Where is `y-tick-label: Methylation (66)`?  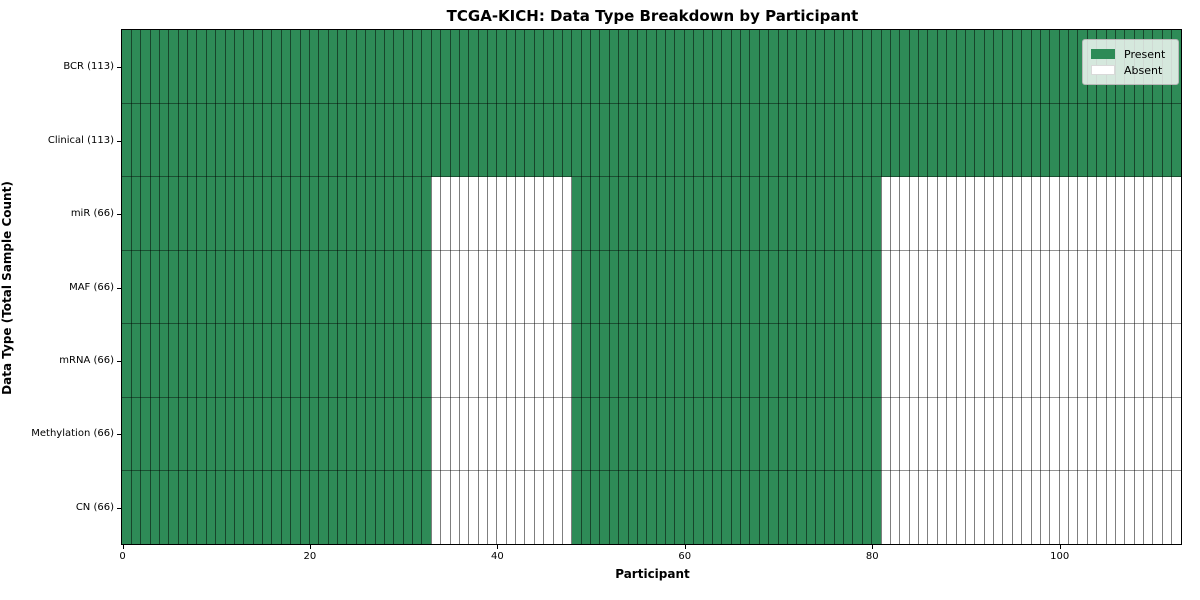
y-tick-label: Methylation (66) is located at coordinates (72, 434).